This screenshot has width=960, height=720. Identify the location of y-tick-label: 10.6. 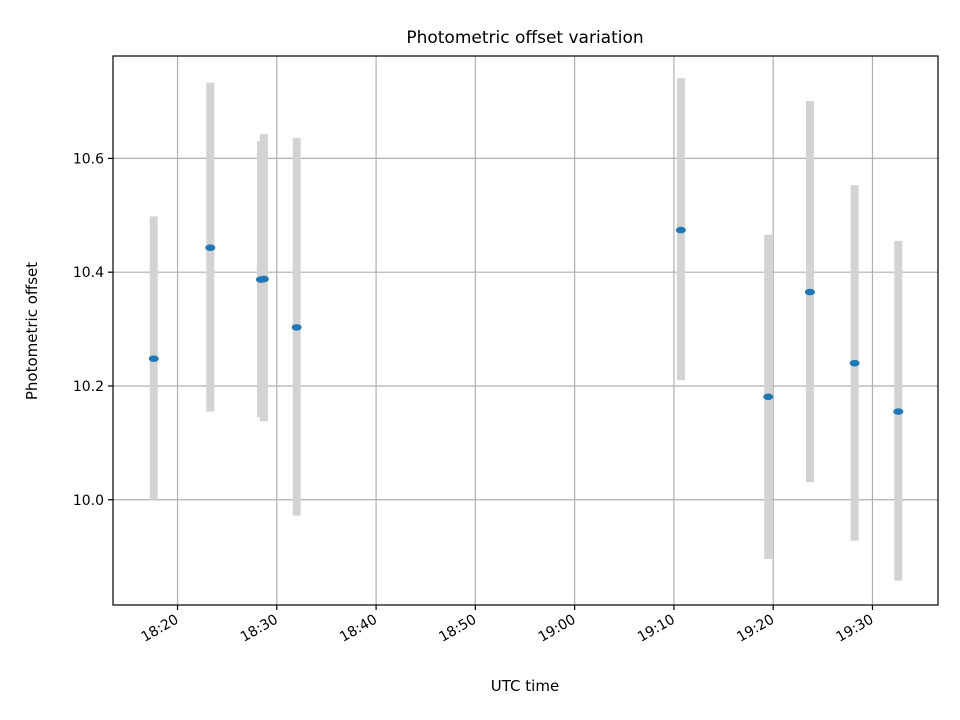
(88, 159).